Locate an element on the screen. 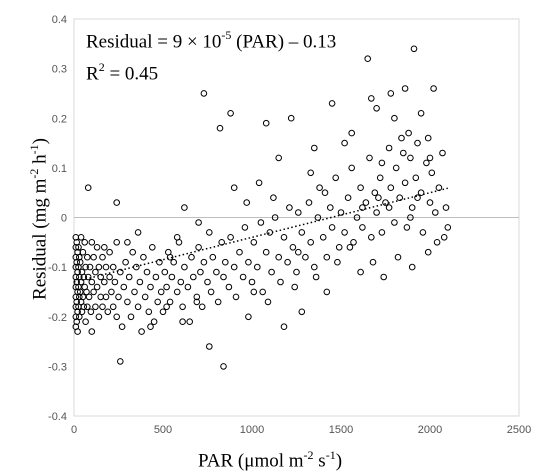 The image size is (539, 473). trendline is located at coordinates (260, 235).